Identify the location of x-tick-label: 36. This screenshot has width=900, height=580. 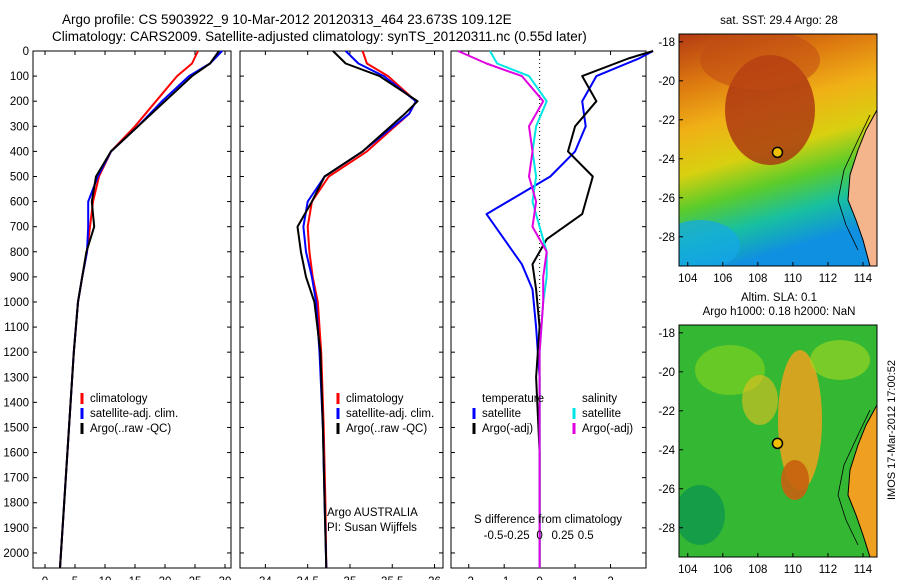
(434, 578).